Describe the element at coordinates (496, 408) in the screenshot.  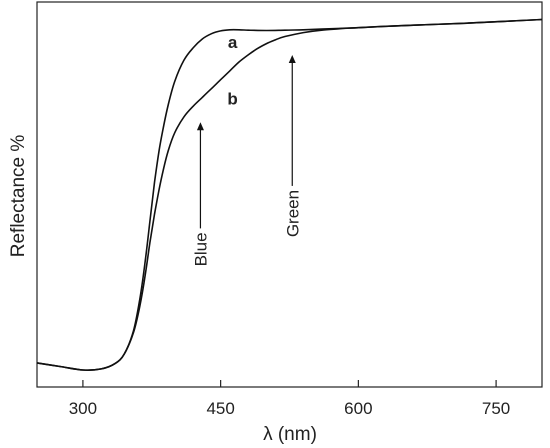
I see `x-tick-label: 750` at that location.